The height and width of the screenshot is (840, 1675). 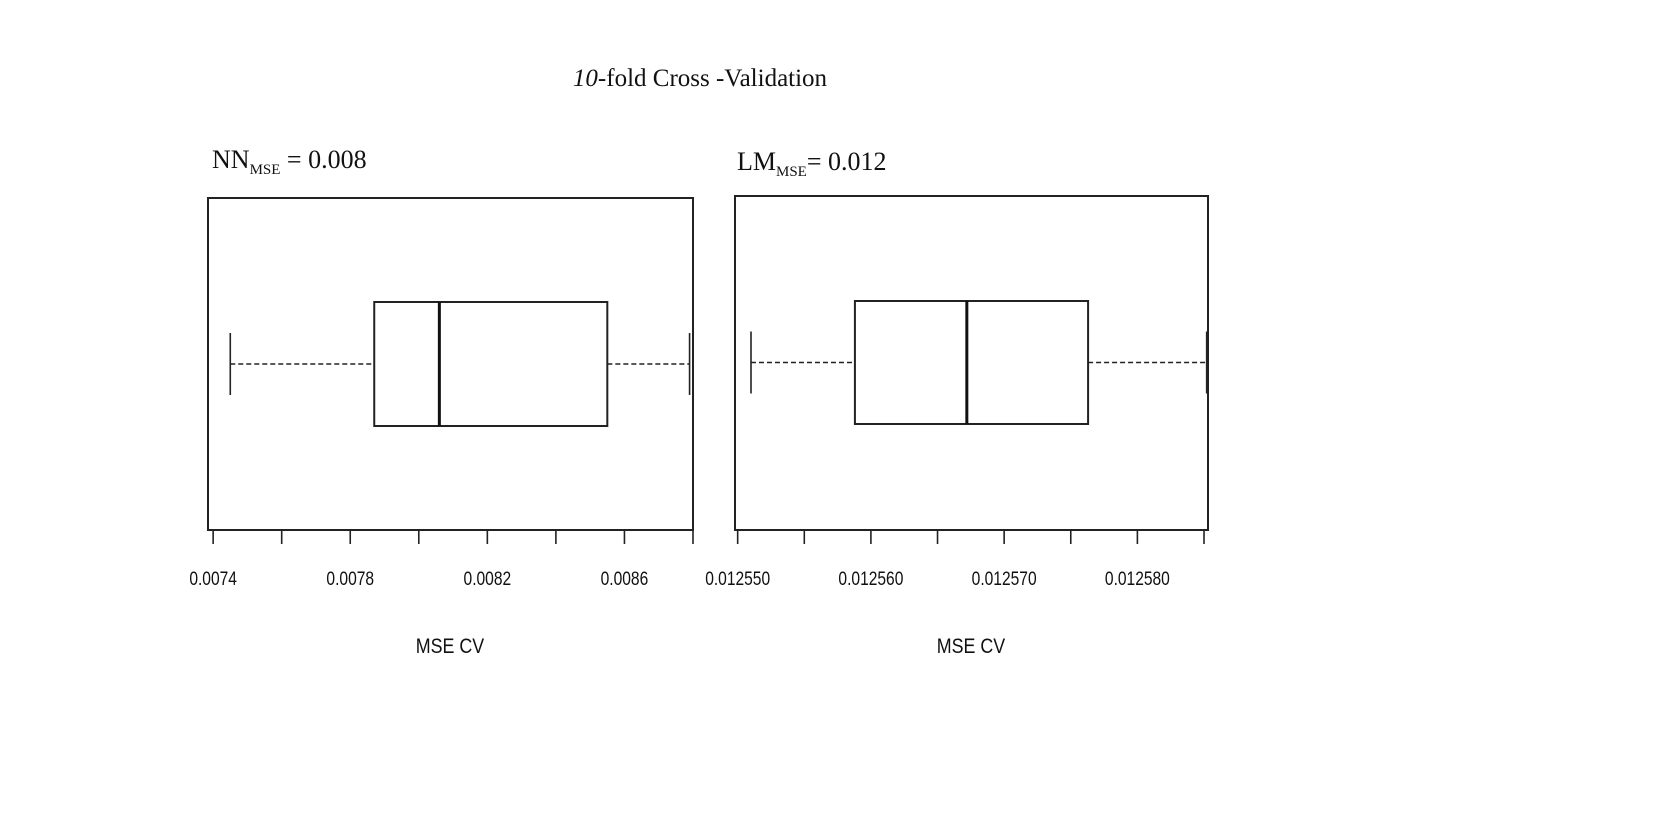 I want to click on lm-x-axis-label: MSE CV, so click(x=971, y=647).